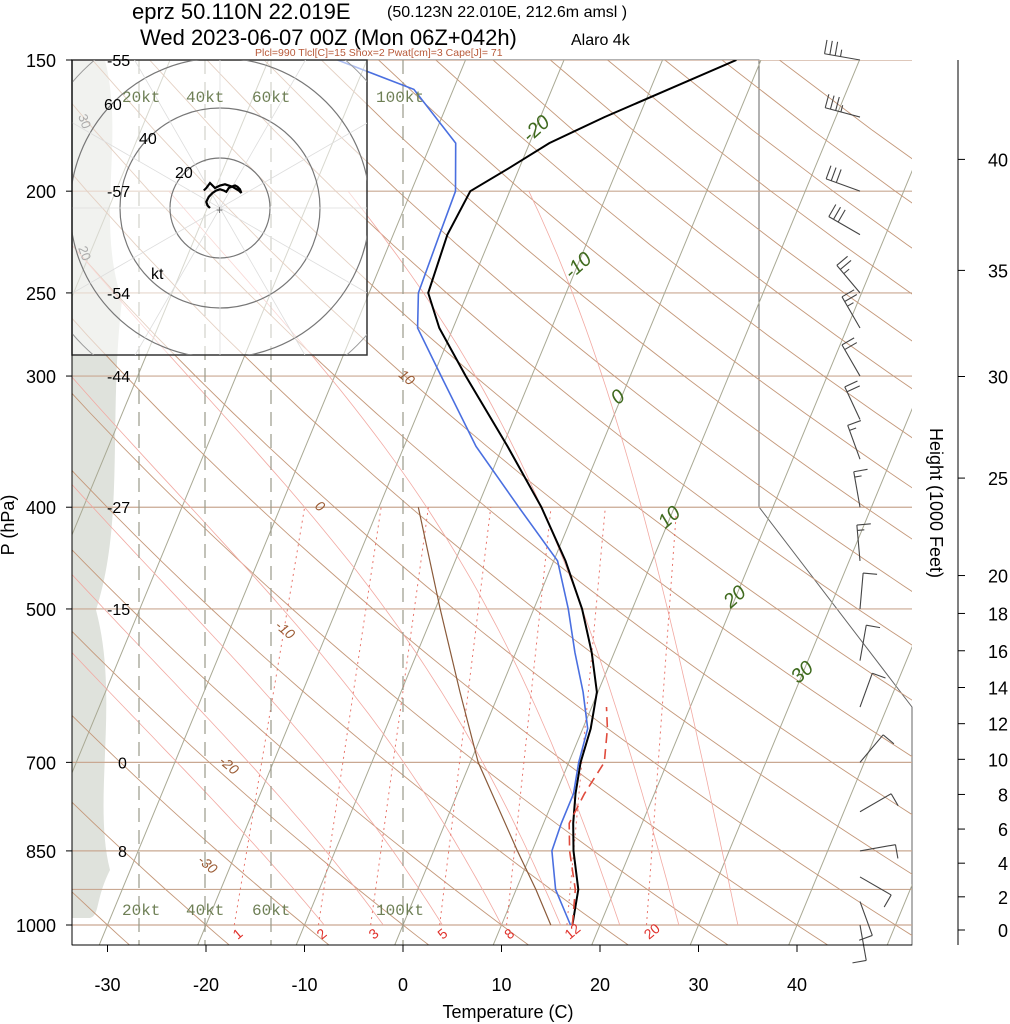 The height and width of the screenshot is (1024, 1010). Describe the element at coordinates (271, 911) in the screenshot. I see `bottom-speed-label: 60kt` at that location.